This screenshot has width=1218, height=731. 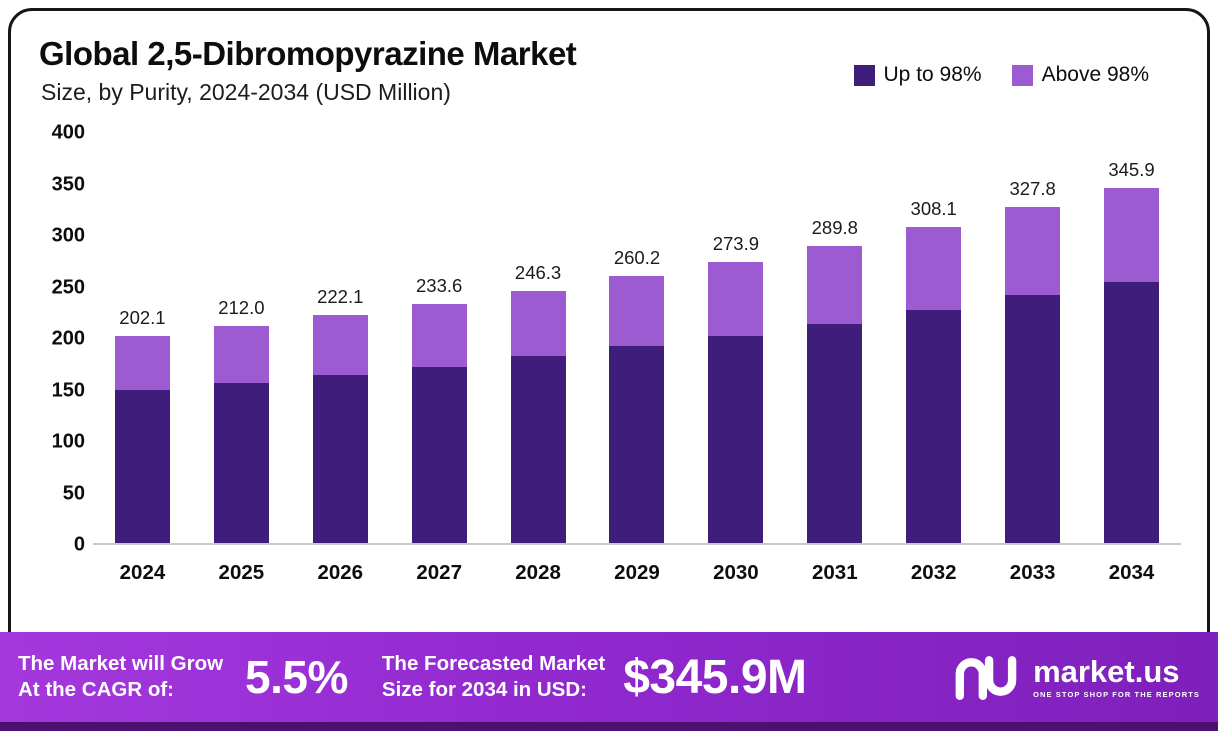 What do you see at coordinates (439, 572) in the screenshot?
I see `x-axis-label: 2027` at bounding box center [439, 572].